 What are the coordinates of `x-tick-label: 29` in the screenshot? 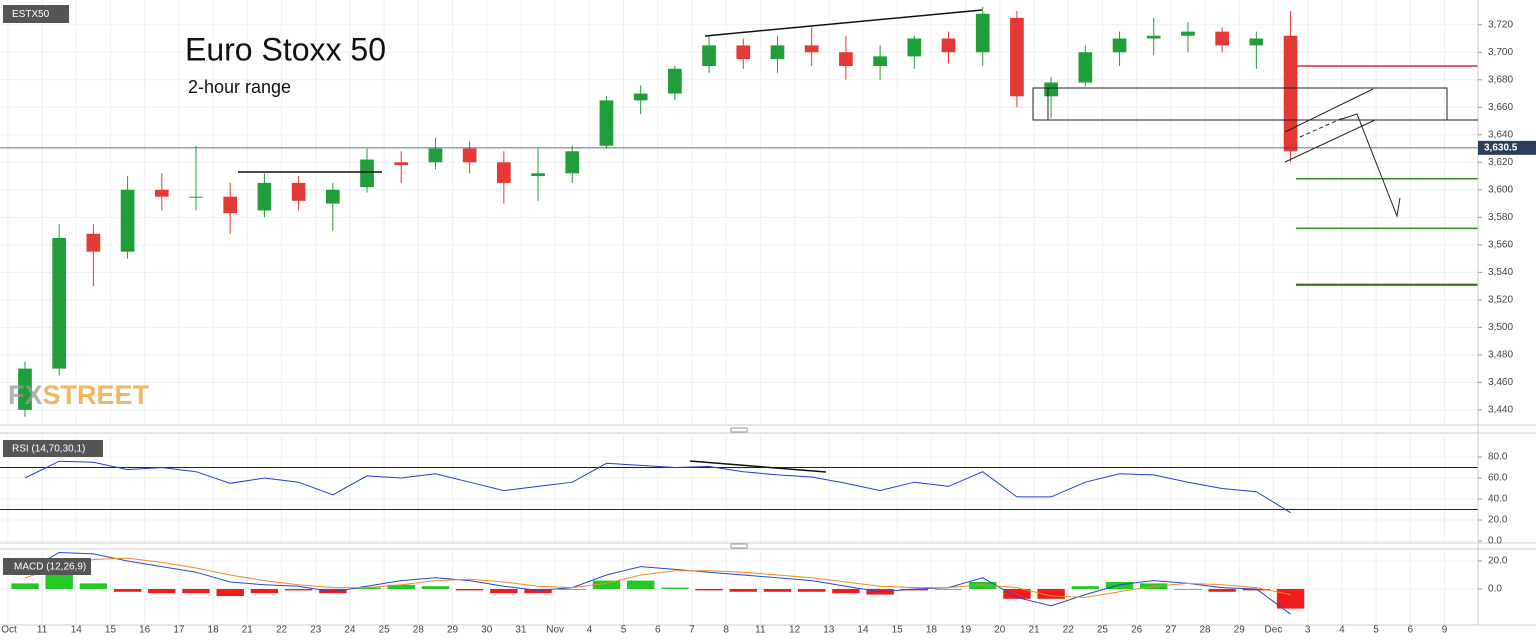 It's located at (453, 630).